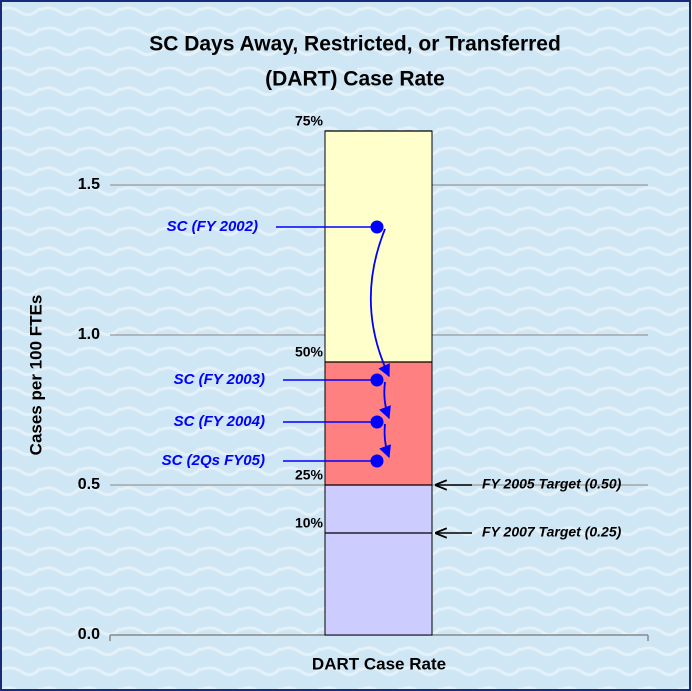  What do you see at coordinates (219, 379) in the screenshot?
I see `point-label: SC (FY 2003)` at bounding box center [219, 379].